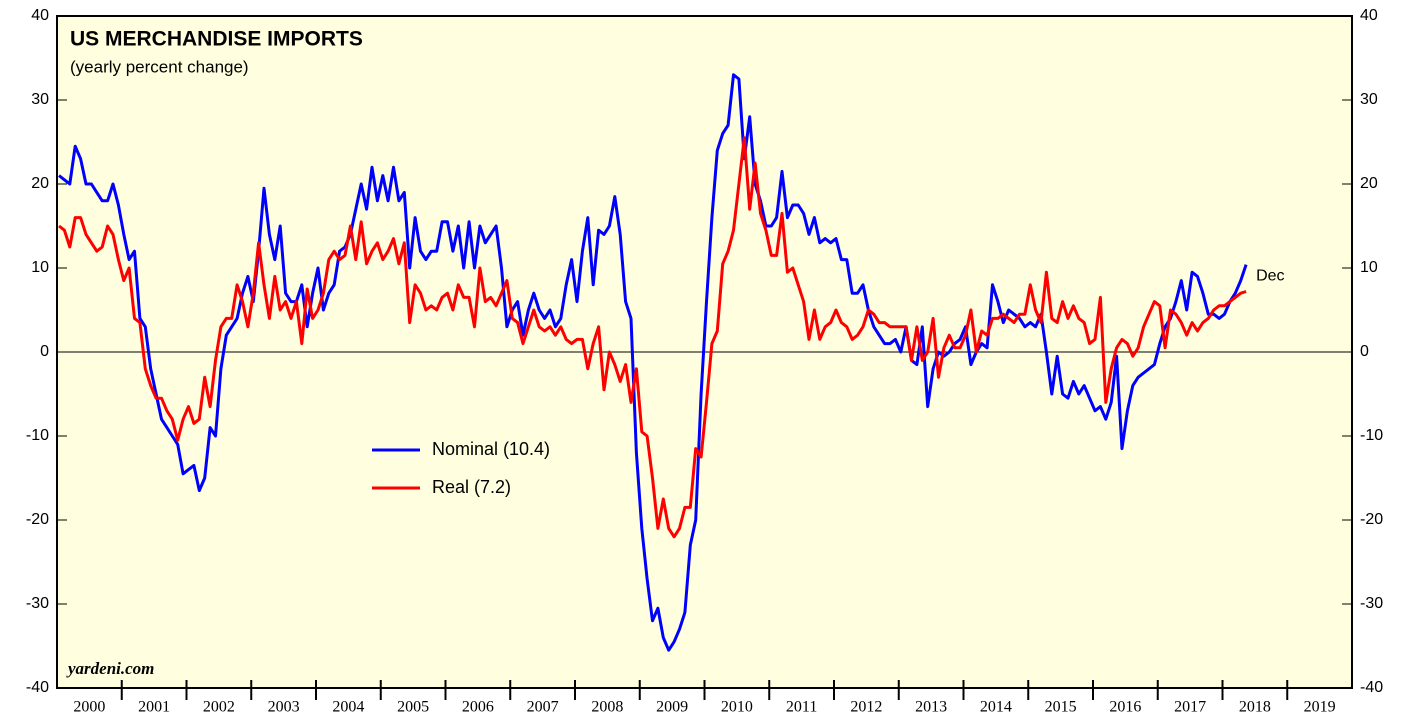 The height and width of the screenshot is (724, 1421). What do you see at coordinates (1270, 276) in the screenshot?
I see `annotation: Dec` at bounding box center [1270, 276].